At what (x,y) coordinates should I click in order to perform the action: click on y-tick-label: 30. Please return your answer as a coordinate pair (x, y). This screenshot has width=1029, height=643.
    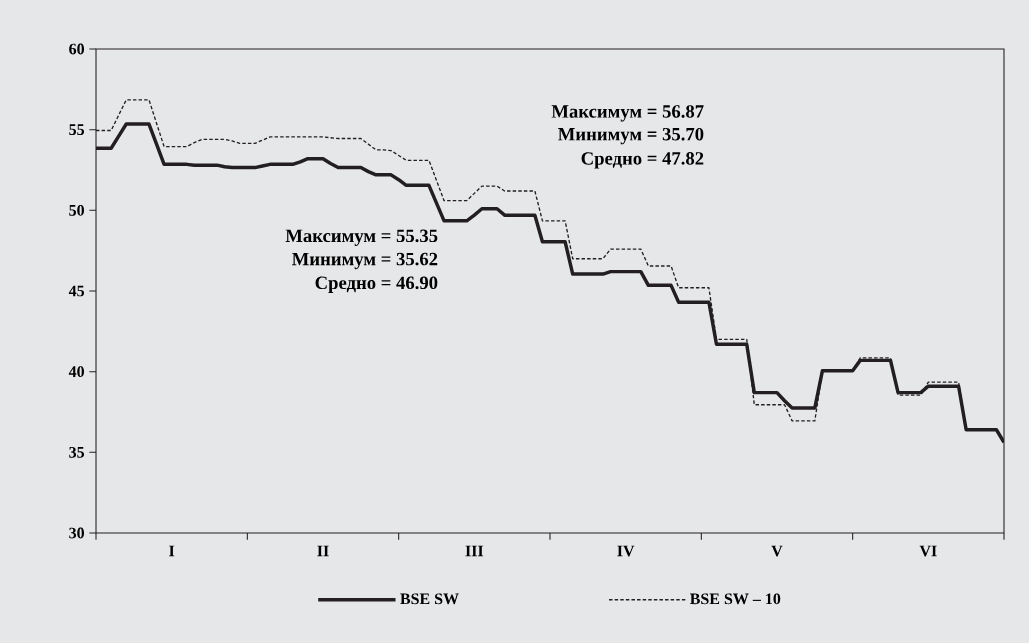
    Looking at the image, I should click on (77, 533).